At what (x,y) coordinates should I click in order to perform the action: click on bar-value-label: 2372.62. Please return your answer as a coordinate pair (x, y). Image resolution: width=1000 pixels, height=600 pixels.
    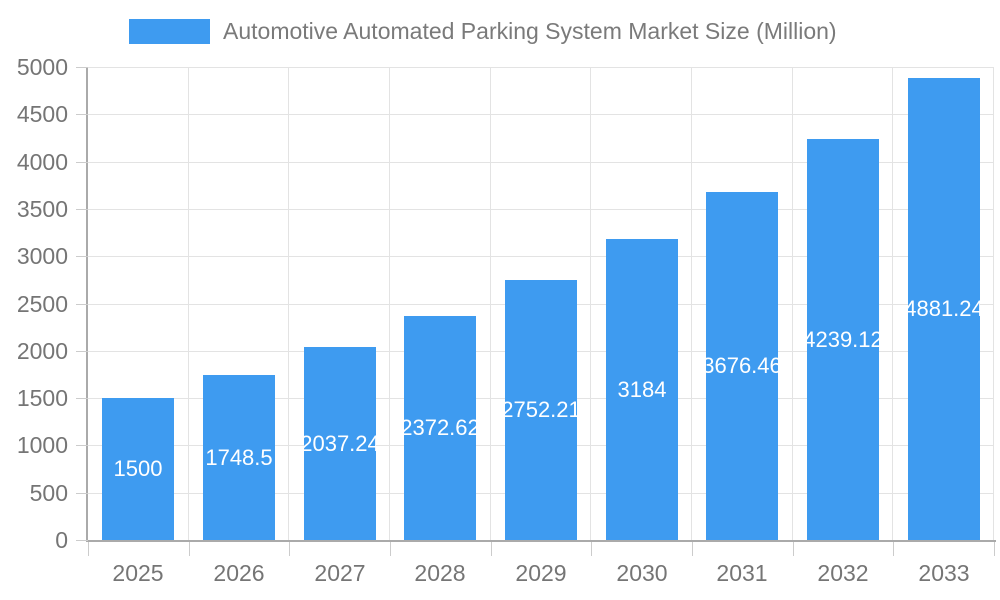
    Looking at the image, I should click on (440, 427).